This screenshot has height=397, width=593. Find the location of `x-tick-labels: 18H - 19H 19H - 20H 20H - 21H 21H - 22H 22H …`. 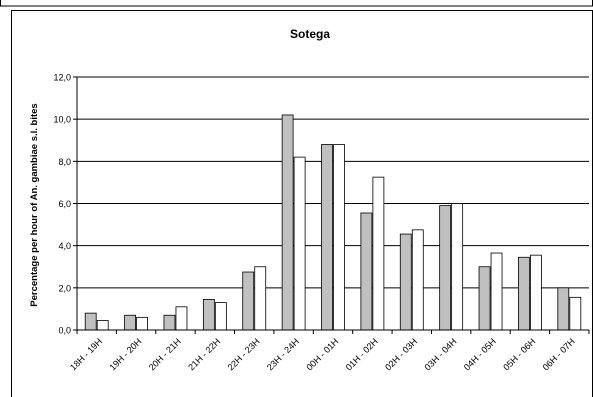

x-tick-labels: 18H - 19H 19H - 20H 20H - 21H 21H - 22H 22H … is located at coordinates (322, 354).